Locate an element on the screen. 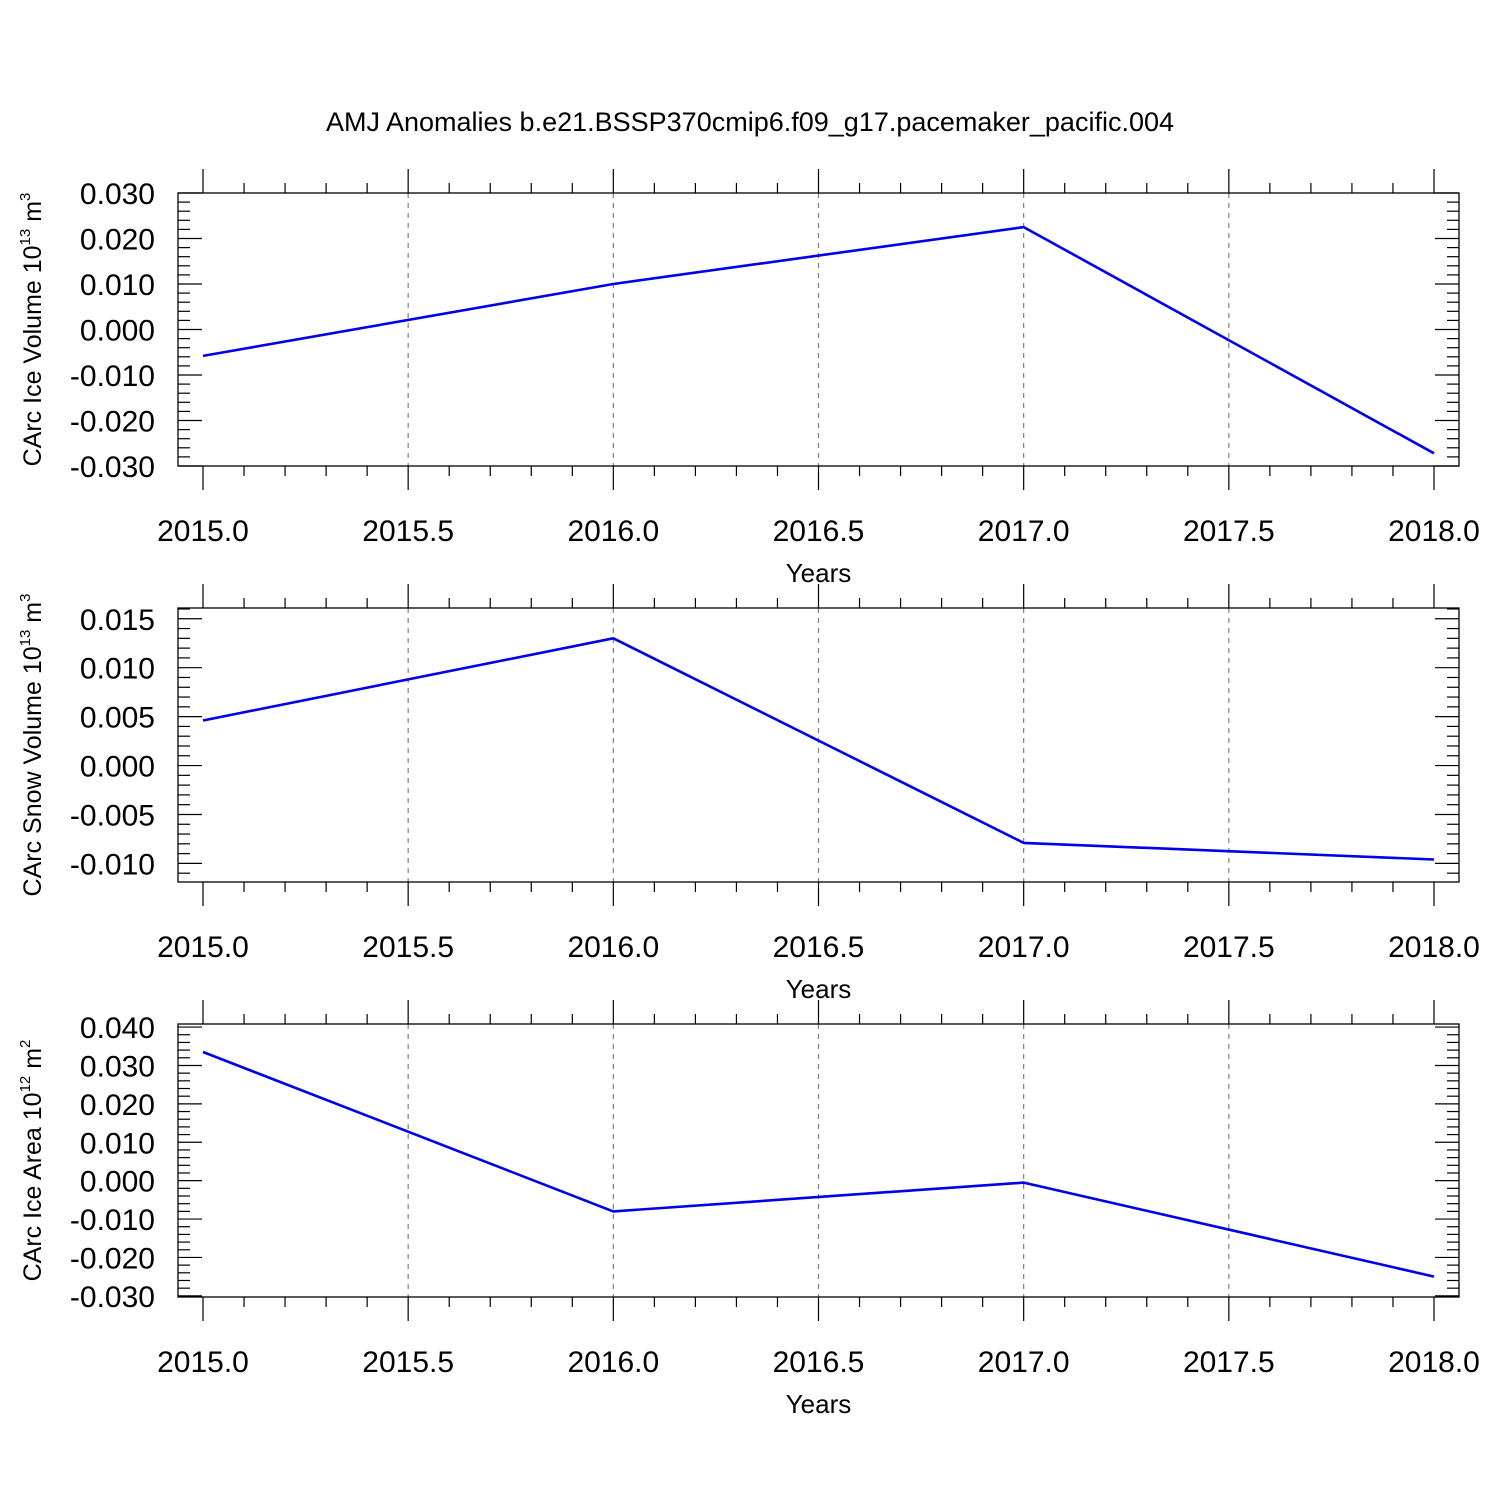 The width and height of the screenshot is (1500, 1500). y-tick-label: -0.005 is located at coordinates (112, 815).